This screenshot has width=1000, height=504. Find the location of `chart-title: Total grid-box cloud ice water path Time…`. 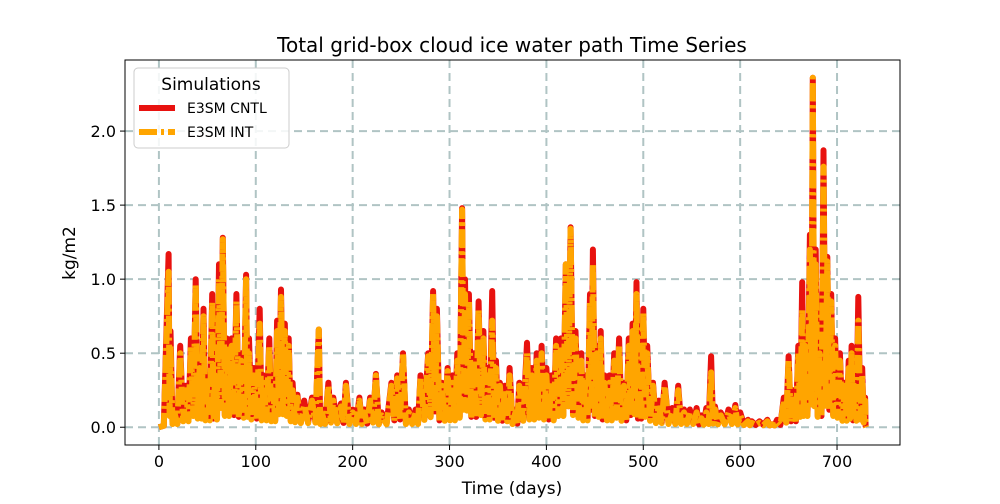

chart-title: Total grid-box cloud ice water path Time… is located at coordinates (511, 45).